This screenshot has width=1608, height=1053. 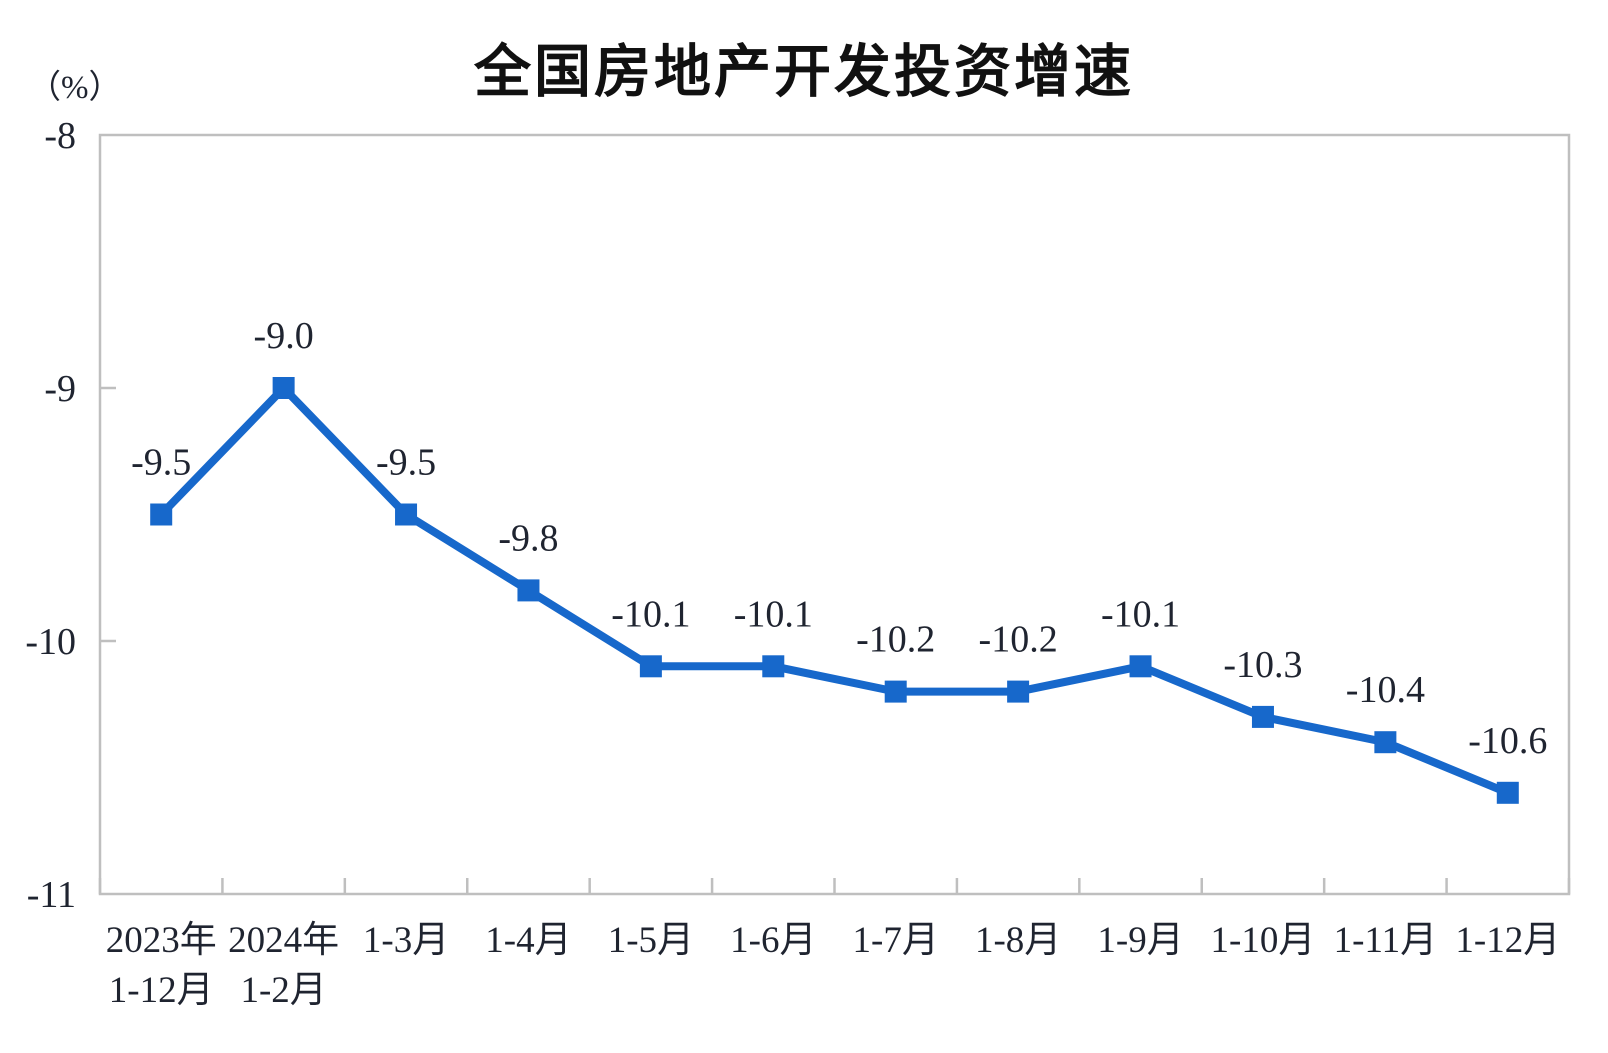 What do you see at coordinates (1507, 940) in the screenshot?
I see `x-axis-category-label: 1-12月` at bounding box center [1507, 940].